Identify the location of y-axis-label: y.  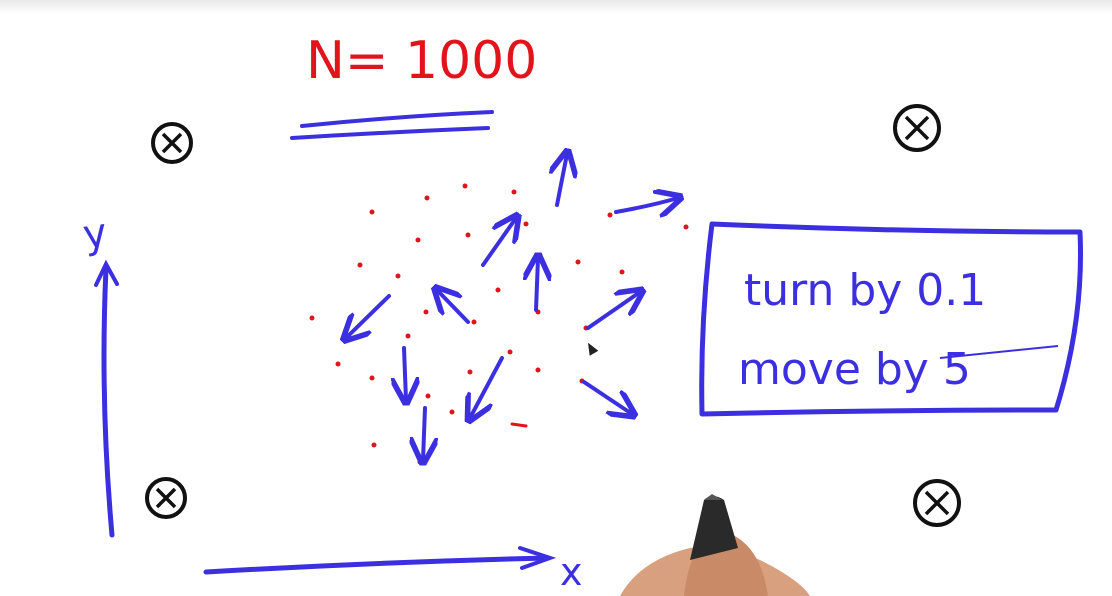
(95, 234).